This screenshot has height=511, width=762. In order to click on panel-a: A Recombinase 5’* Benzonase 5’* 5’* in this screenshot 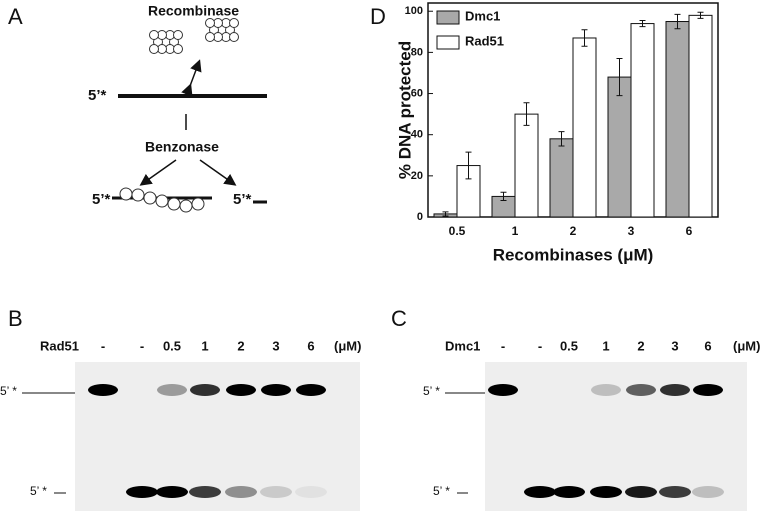, I will do `click(137, 108)`.